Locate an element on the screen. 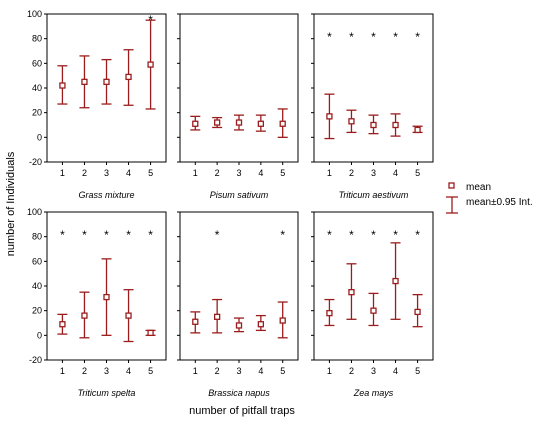  panel: -20 0 20 40 60 80 100 1 2 3 4 5 Grass mixture * is located at coordinates (97, 104).